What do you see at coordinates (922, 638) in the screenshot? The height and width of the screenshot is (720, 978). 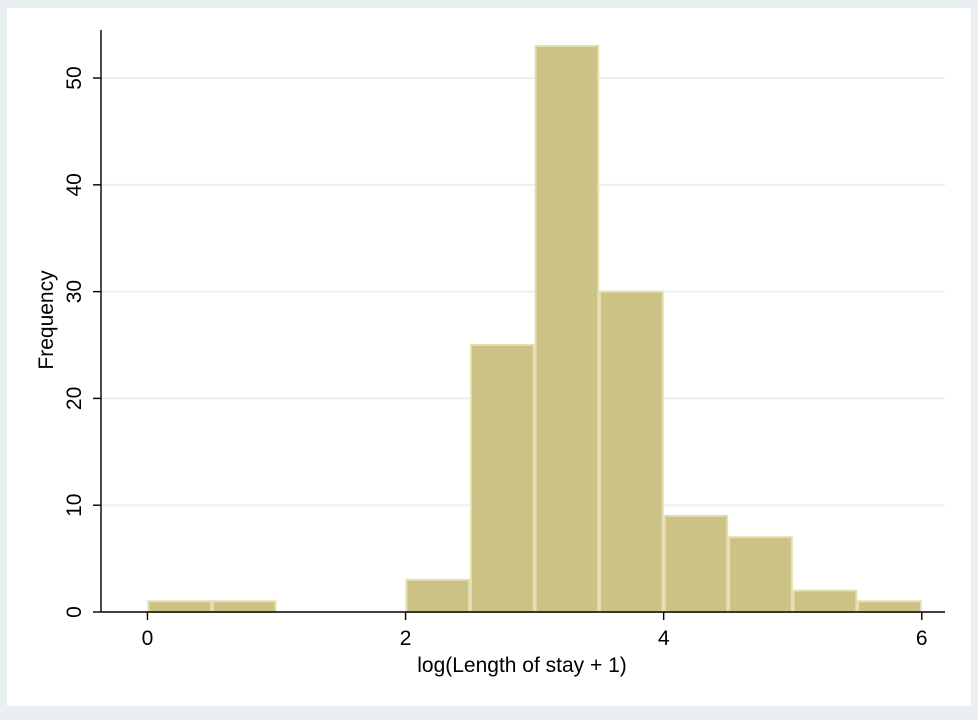 I see `x-tick-label: 6` at bounding box center [922, 638].